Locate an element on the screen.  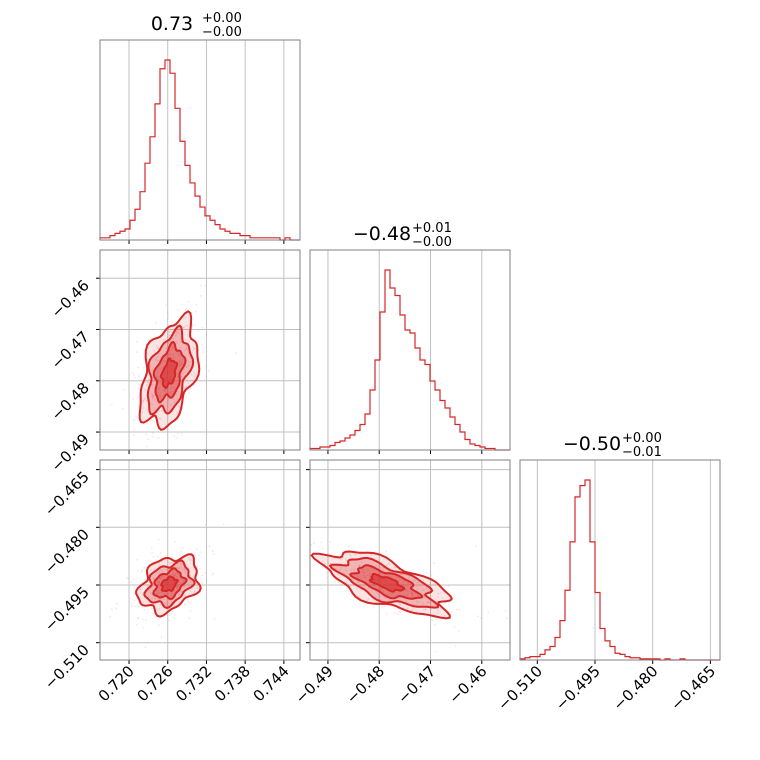
title-minus-p1: −0.00 is located at coordinates (432, 242).